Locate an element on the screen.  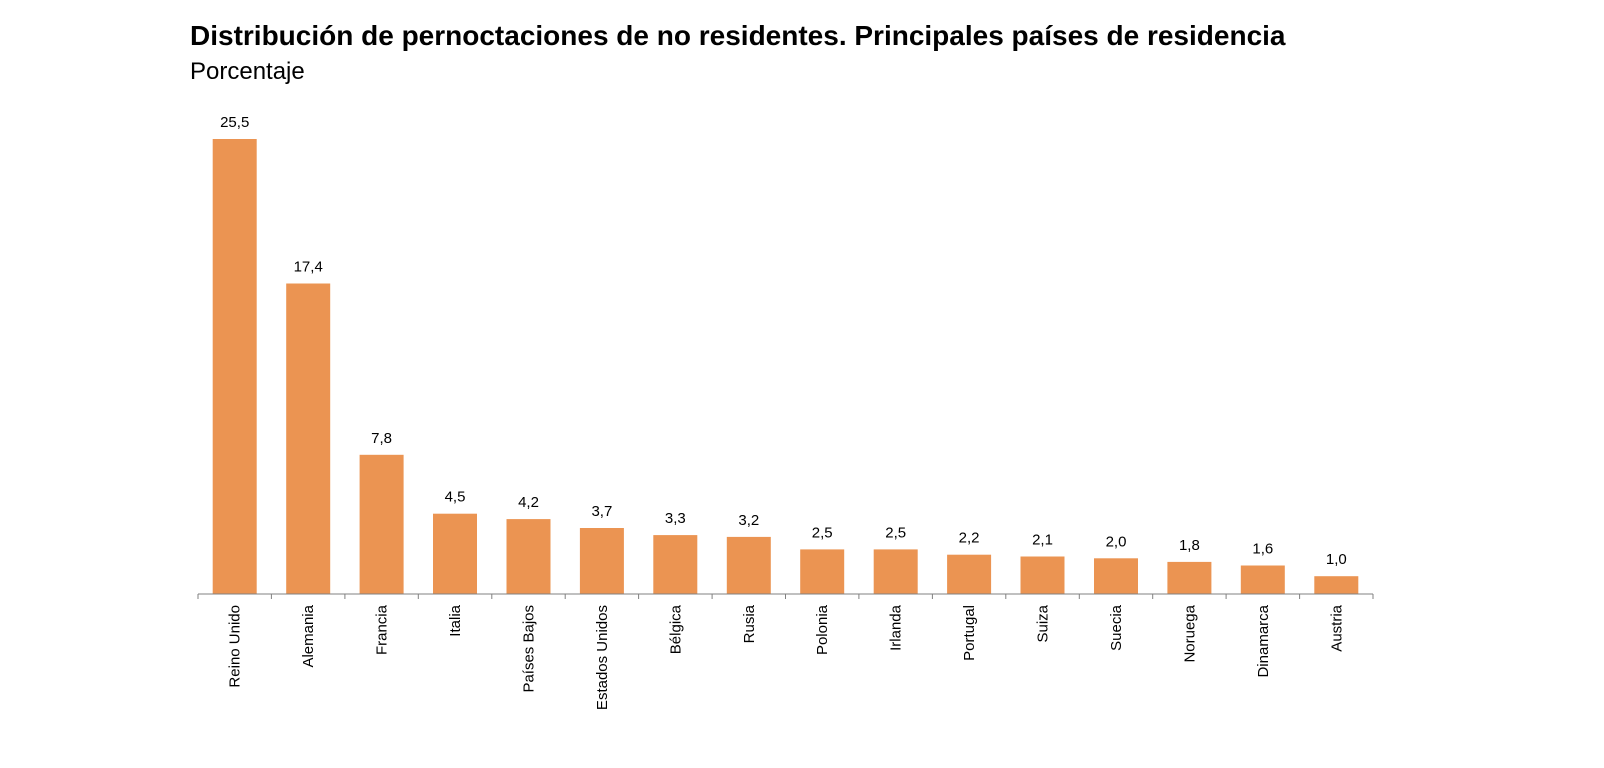
data-label-4: 4,2 is located at coordinates (528, 502).